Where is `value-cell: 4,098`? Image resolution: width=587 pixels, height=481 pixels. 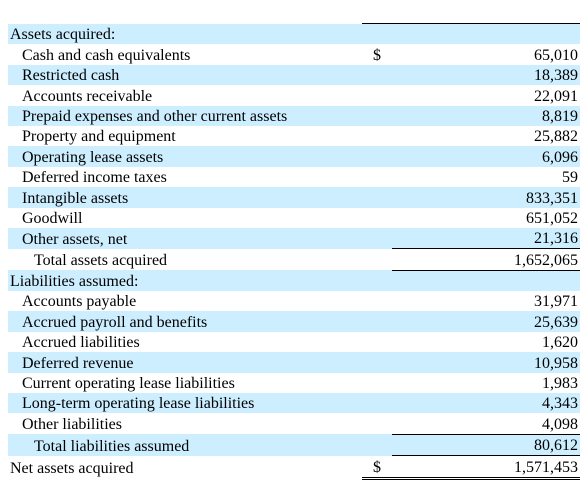 value-cell: 4,098 is located at coordinates (486, 424).